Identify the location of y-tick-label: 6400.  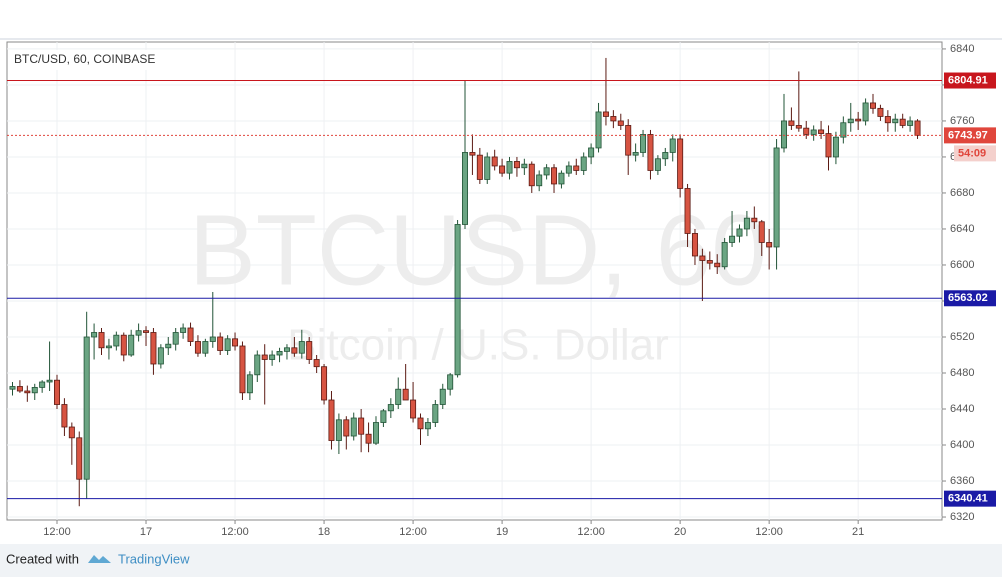
(962, 445).